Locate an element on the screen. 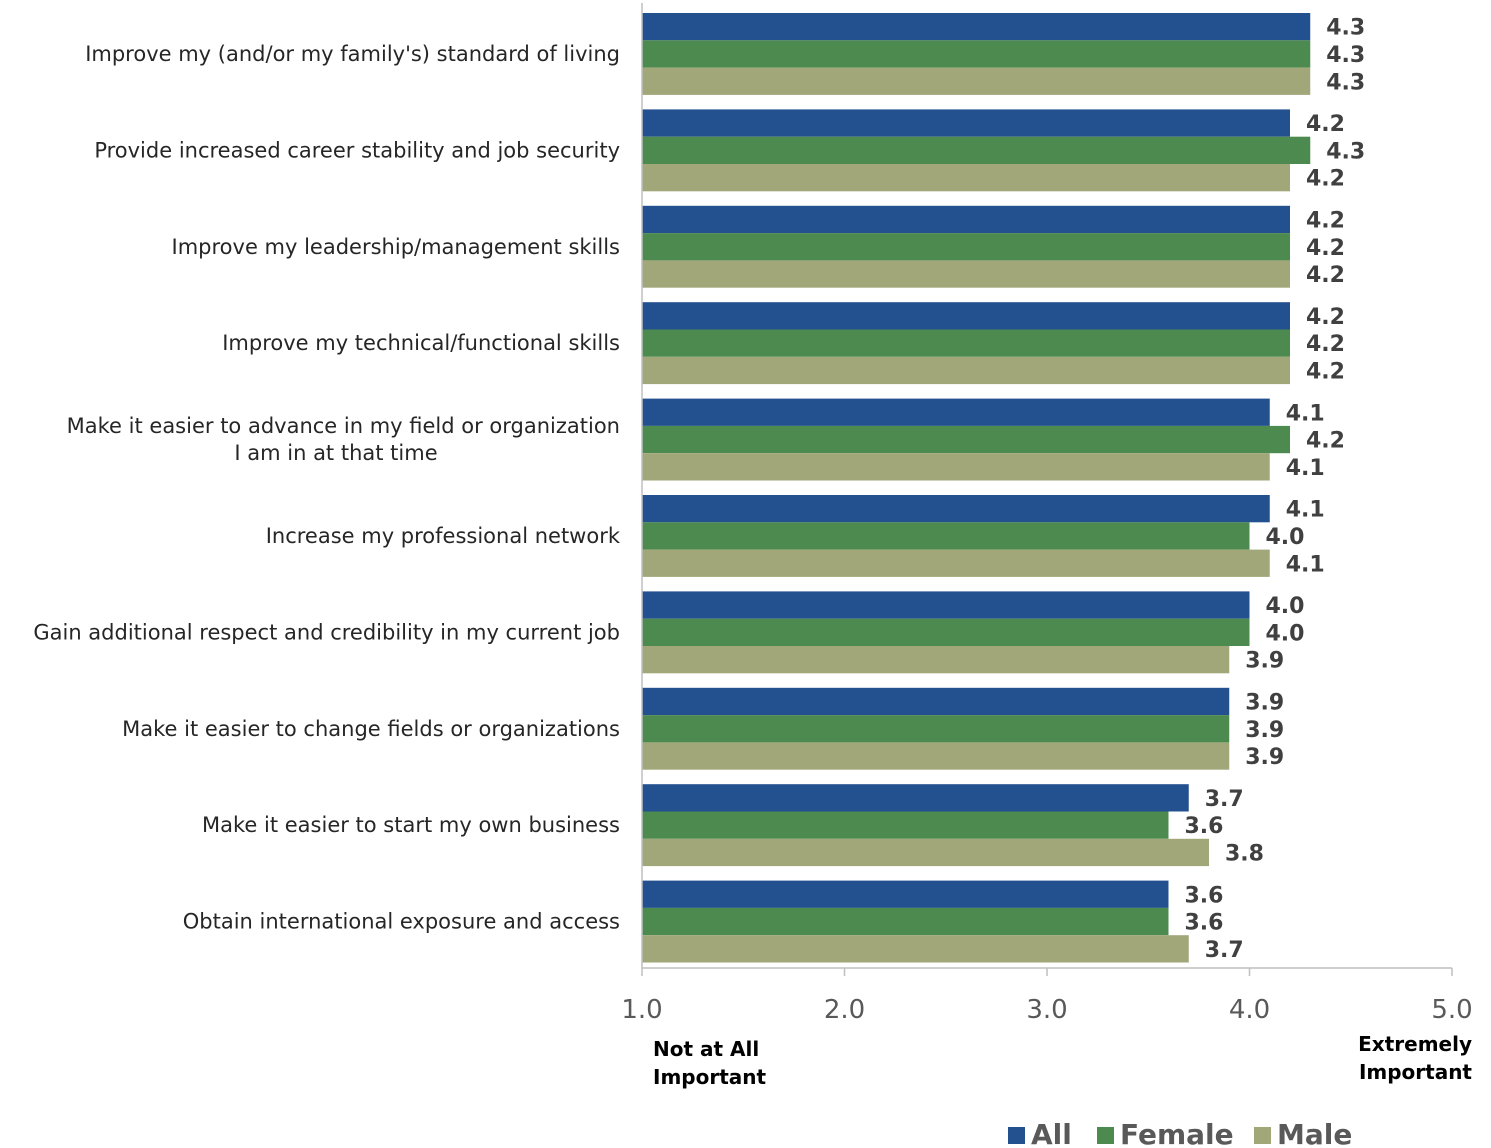  value-label-female-1: 4.3 is located at coordinates (1345, 151).